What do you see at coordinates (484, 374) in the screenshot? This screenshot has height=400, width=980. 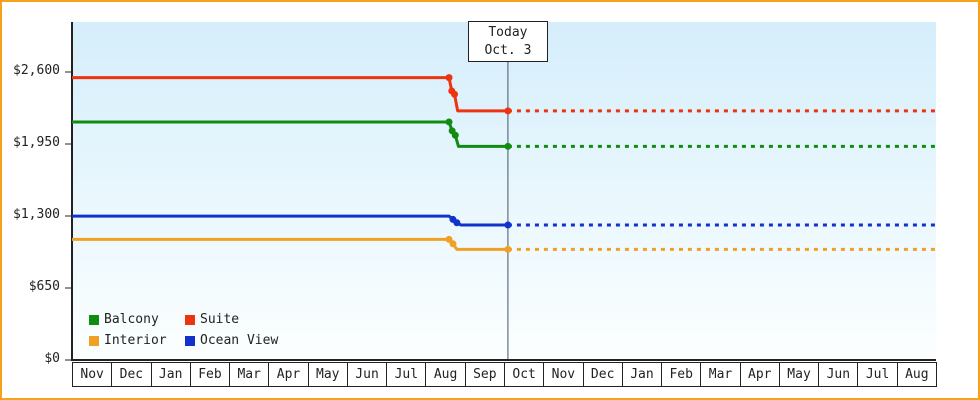 I see `x-axis-month-label: Sep` at bounding box center [484, 374].